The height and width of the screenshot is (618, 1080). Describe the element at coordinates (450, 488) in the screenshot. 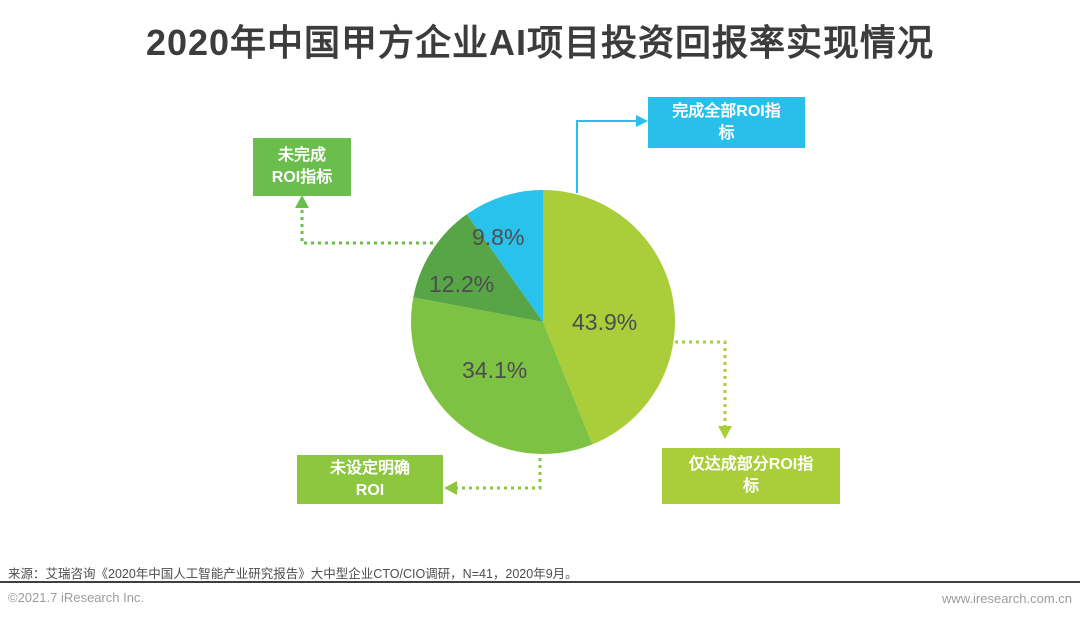

I see `arrowhead-no-roi-set` at that location.